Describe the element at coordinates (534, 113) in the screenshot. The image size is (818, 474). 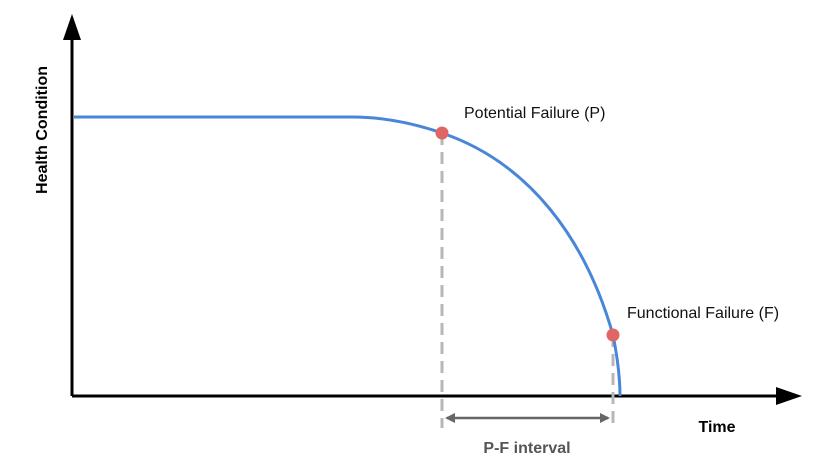
I see `potential-failure-label: Potential Failure (P)` at that location.